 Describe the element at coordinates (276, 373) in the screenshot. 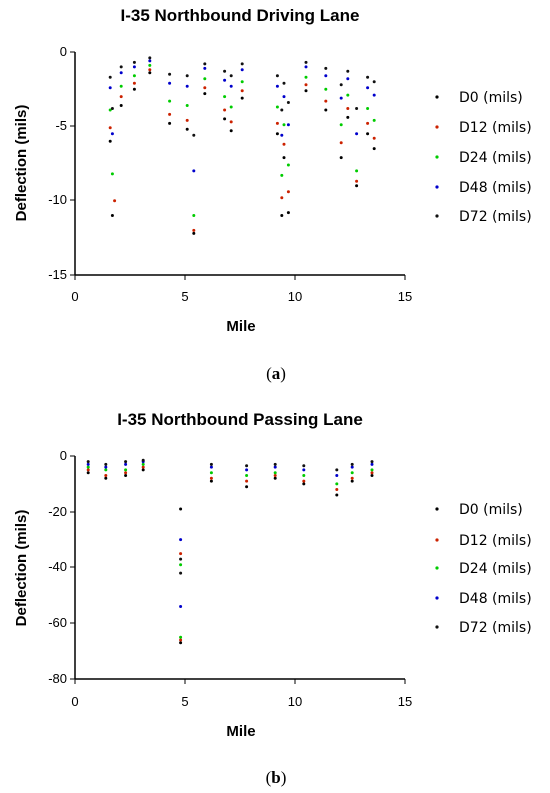

I see `caption-a: (a)` at that location.